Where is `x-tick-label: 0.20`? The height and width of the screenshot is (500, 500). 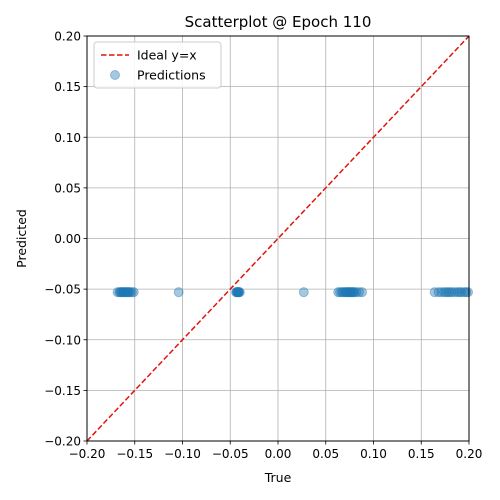 x-tick-label: 0.20 is located at coordinates (469, 454).